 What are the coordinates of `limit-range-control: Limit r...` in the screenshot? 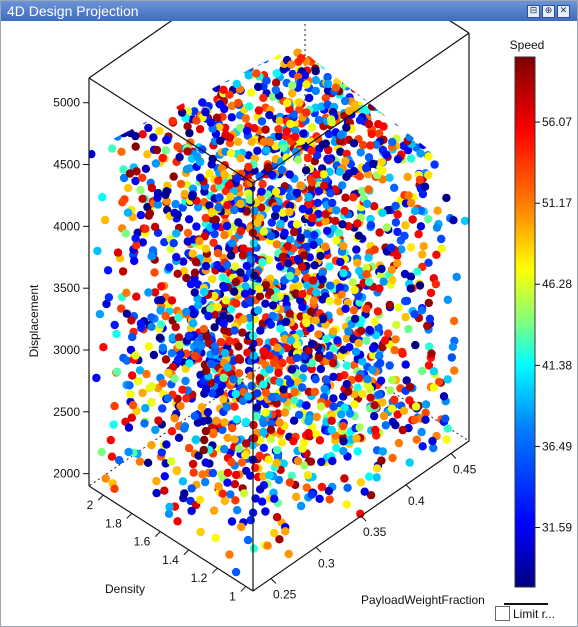 It's located at (525, 613).